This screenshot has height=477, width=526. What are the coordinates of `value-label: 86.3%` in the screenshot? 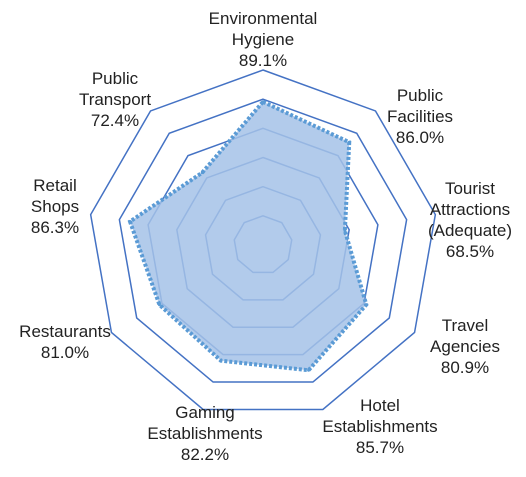 It's located at (55, 227).